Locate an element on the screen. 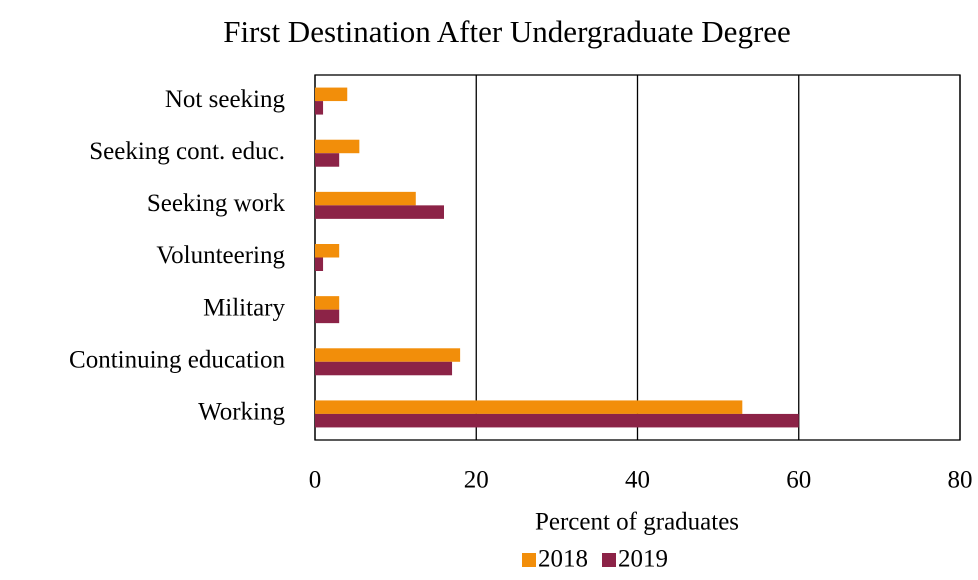 The height and width of the screenshot is (580, 978). x-tick-label: 40 is located at coordinates (637, 480).